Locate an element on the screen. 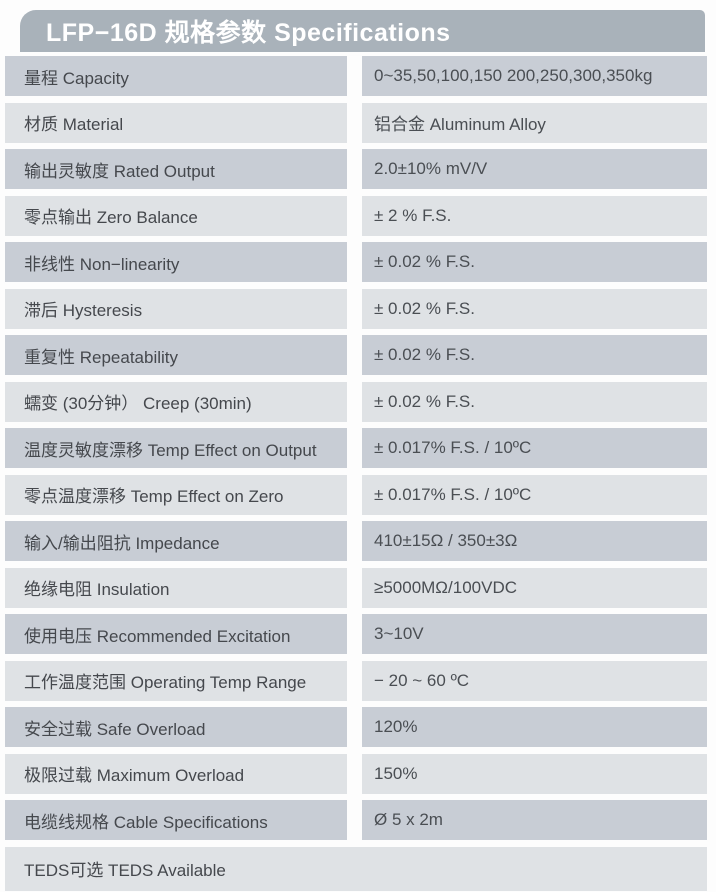 The image size is (716, 892). row-label: 滞后 Hysteresis is located at coordinates (176, 308).